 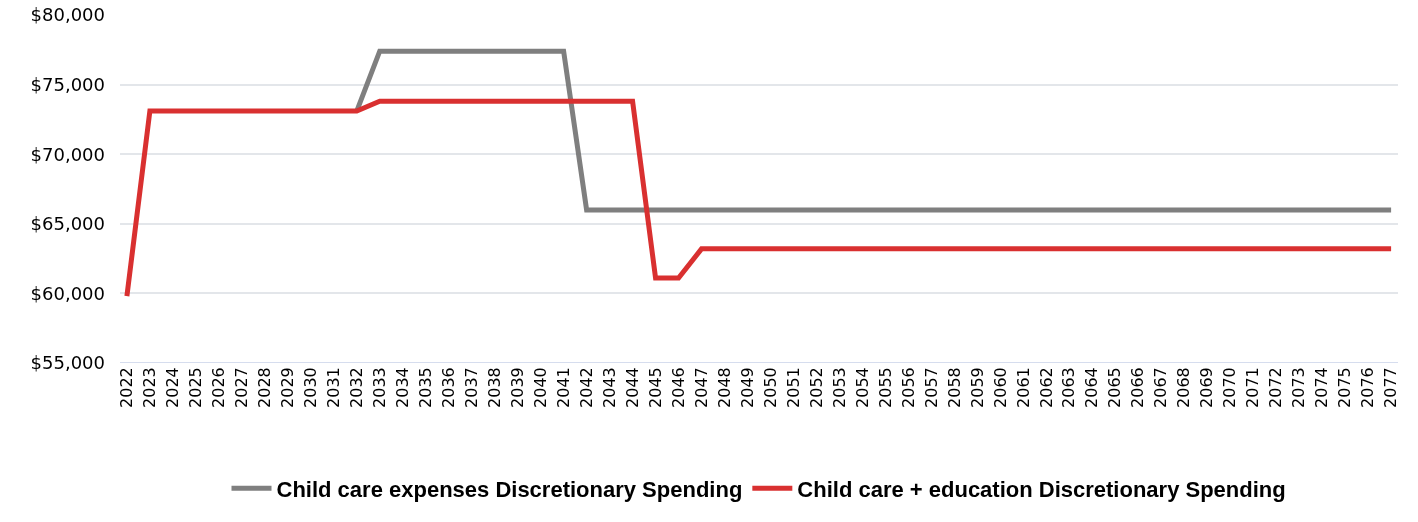 I want to click on x-tick-label: 2033, so click(x=379, y=387).